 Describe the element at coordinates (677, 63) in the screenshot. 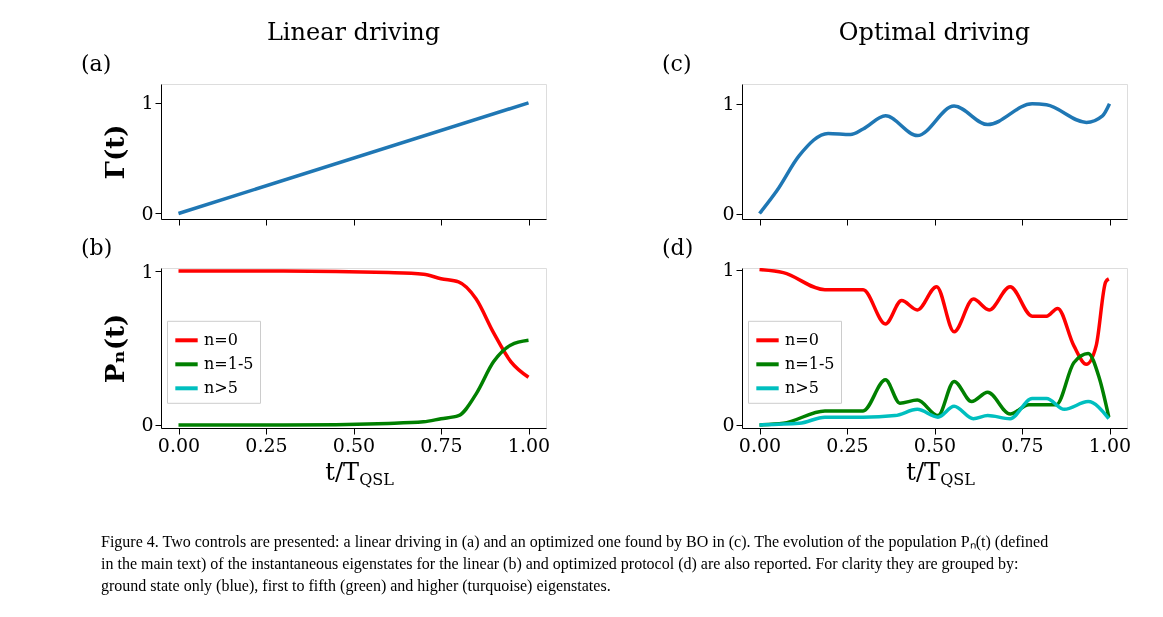

I see `text: (c)` at that location.